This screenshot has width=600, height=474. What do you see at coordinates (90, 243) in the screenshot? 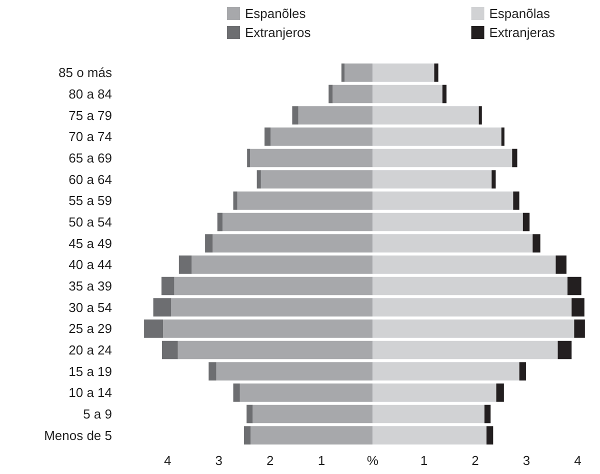
I see `y-tick-label: 45 a 49` at bounding box center [90, 243].